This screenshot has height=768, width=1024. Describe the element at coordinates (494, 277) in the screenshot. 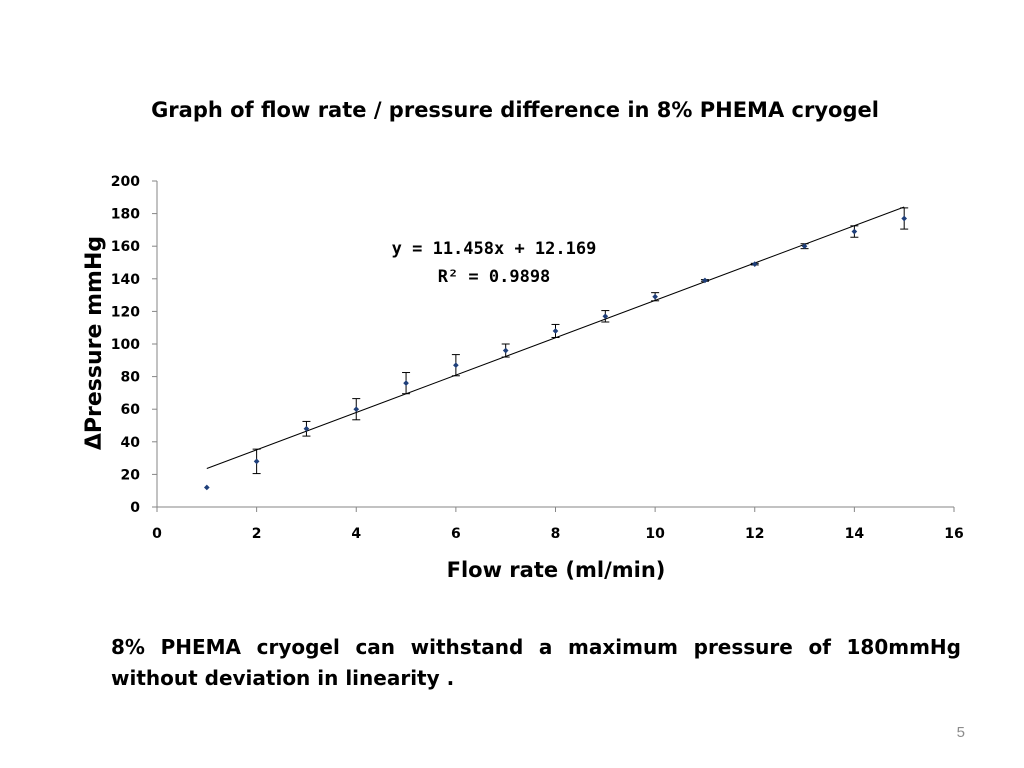

I see `r-squared-label: R² = 0.9898` at that location.